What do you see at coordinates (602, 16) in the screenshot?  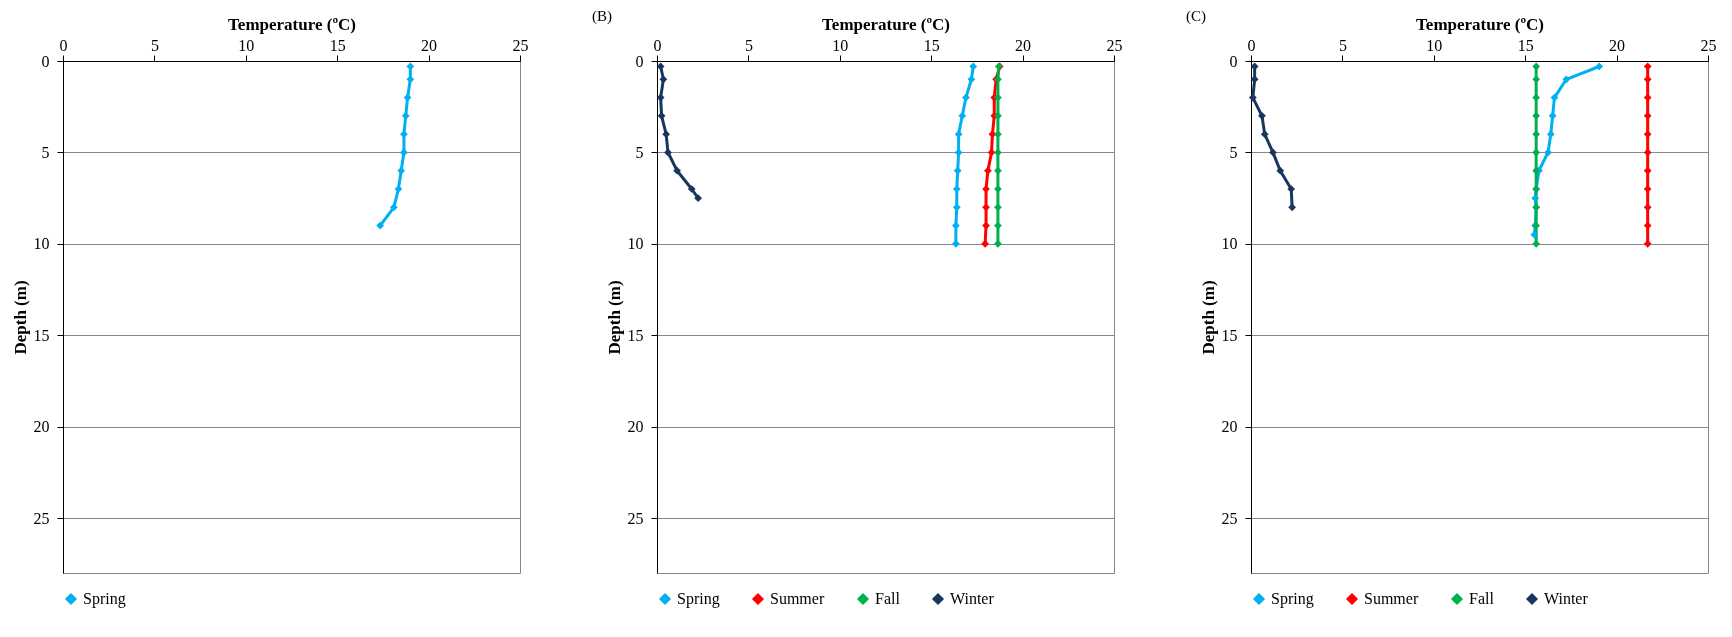 I see `text: (B)` at bounding box center [602, 16].